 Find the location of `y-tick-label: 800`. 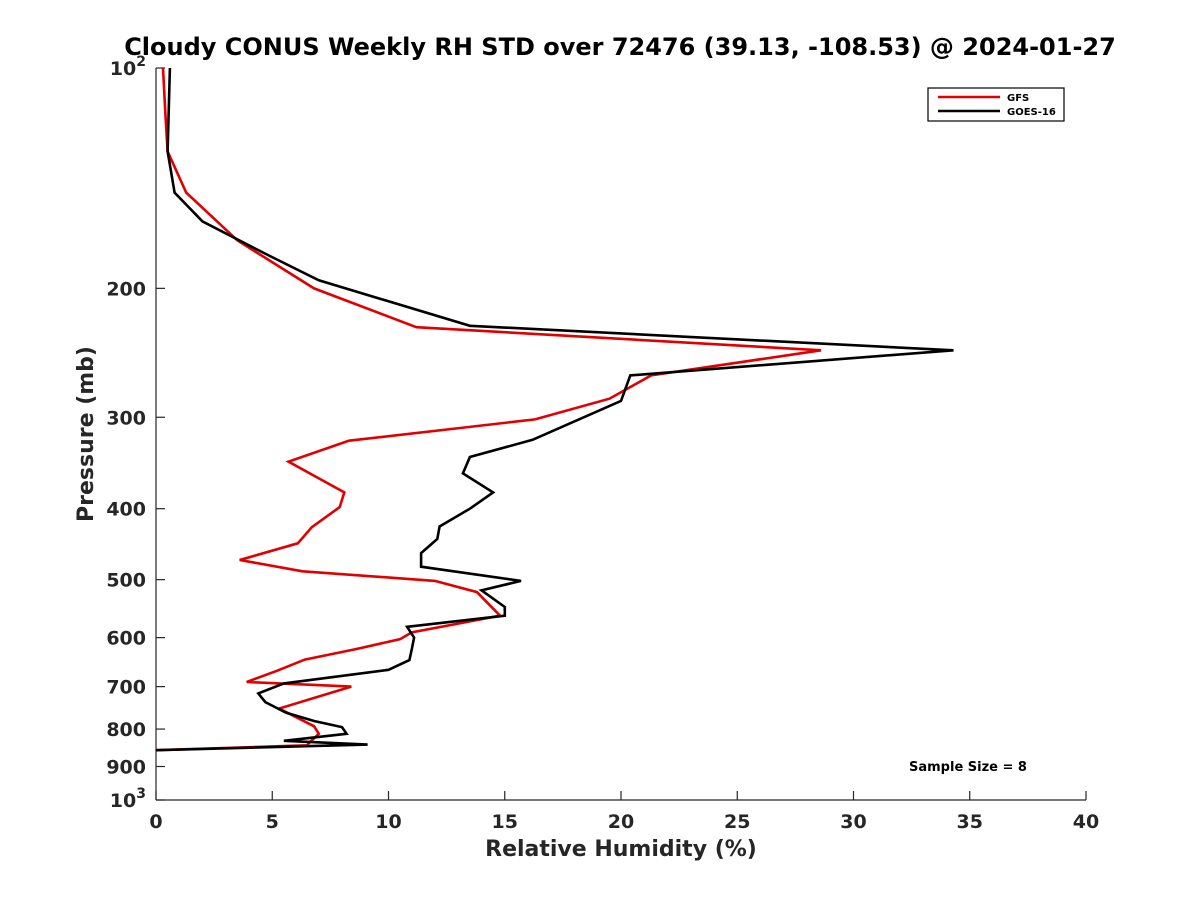

y-tick-label: 800 is located at coordinates (126, 730).